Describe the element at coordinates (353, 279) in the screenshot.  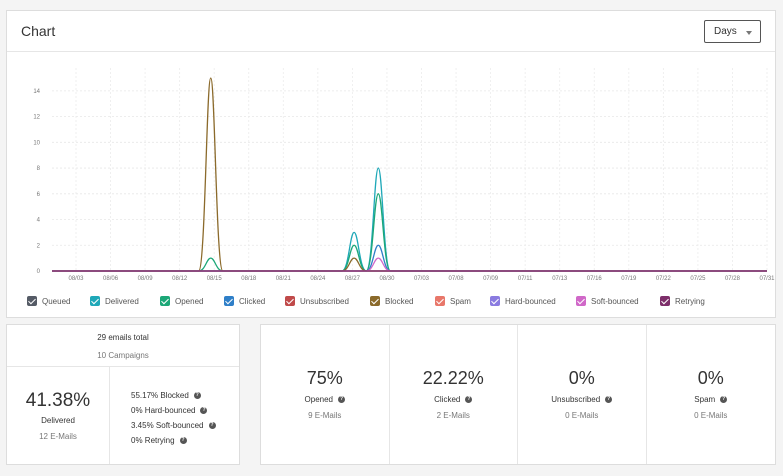
I see `x-tick-label: 08/27` at that location.